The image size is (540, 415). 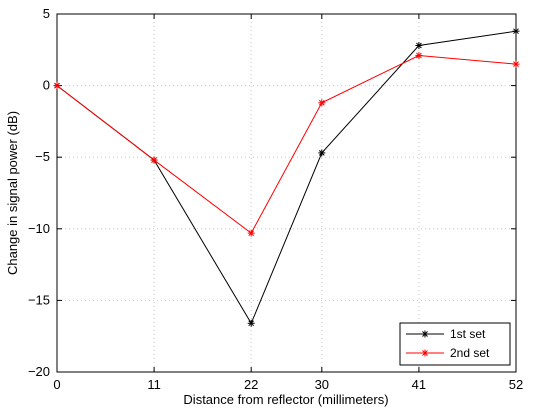 What do you see at coordinates (251, 384) in the screenshot?
I see `x-tick-label: 22` at bounding box center [251, 384].